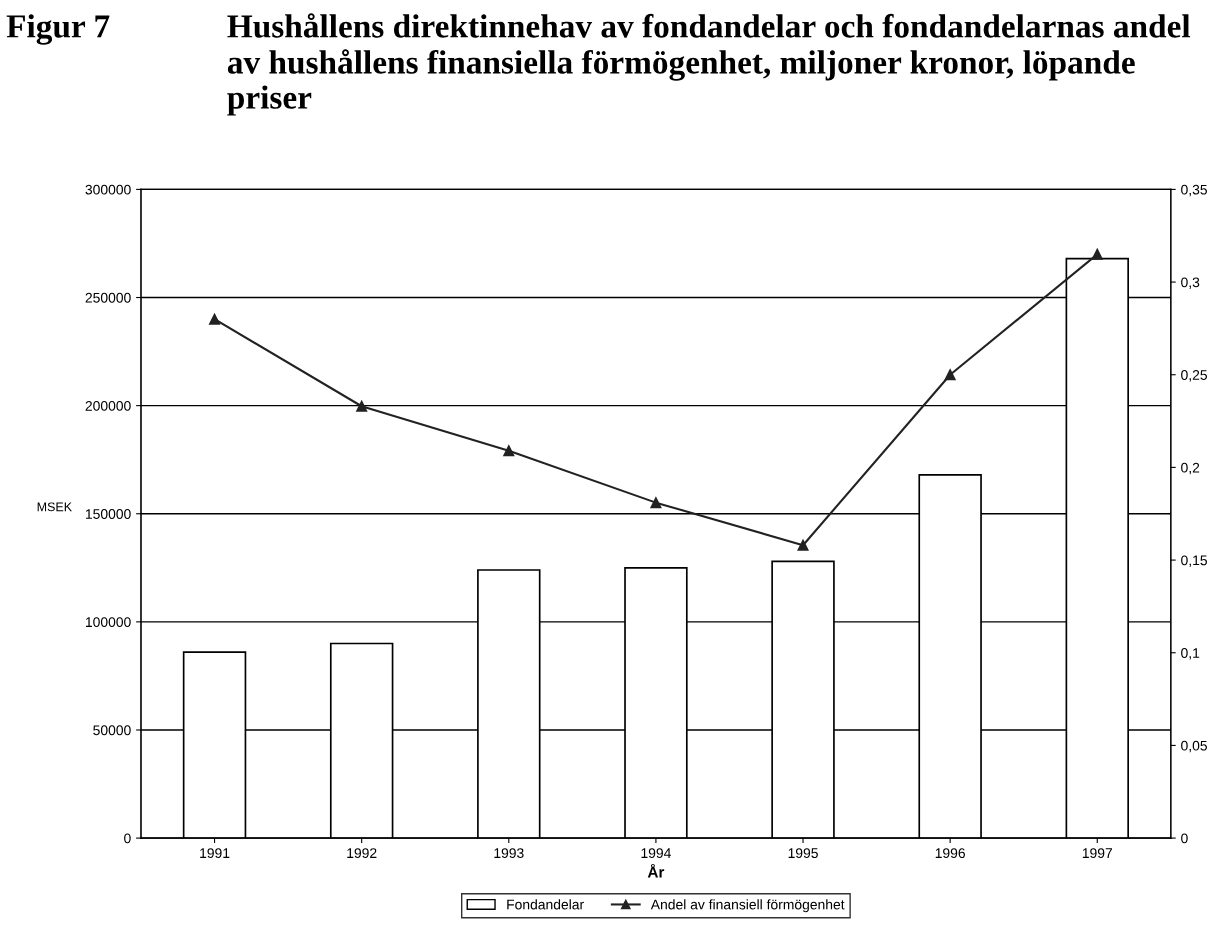 The height and width of the screenshot is (947, 1226). I want to click on y-axis-title: MSEK, so click(54, 507).